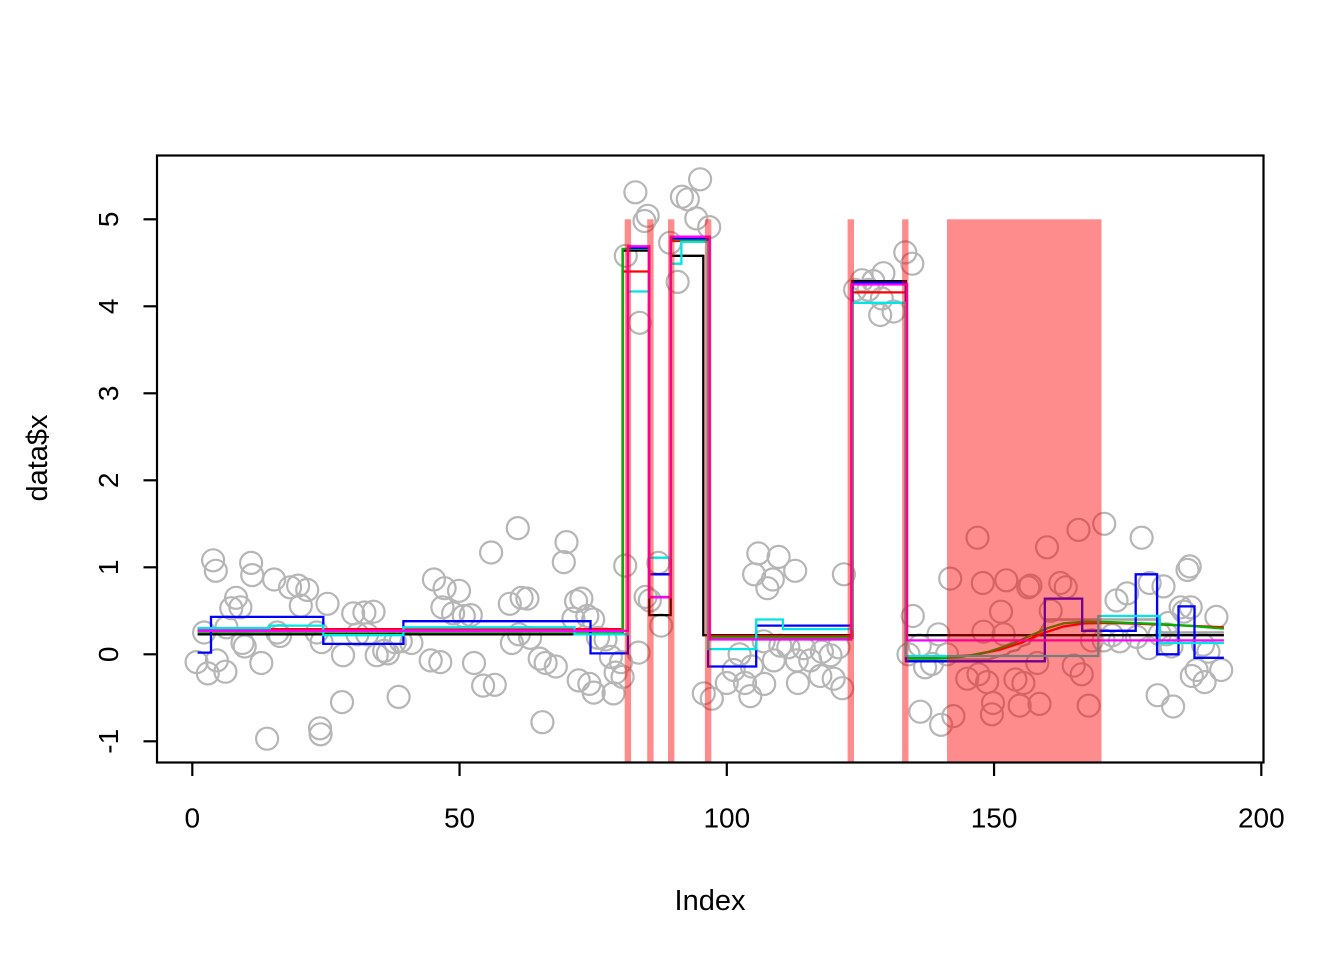 The width and height of the screenshot is (1344, 960). Describe the element at coordinates (459, 818) in the screenshot. I see `x-tick-label: 50` at that location.